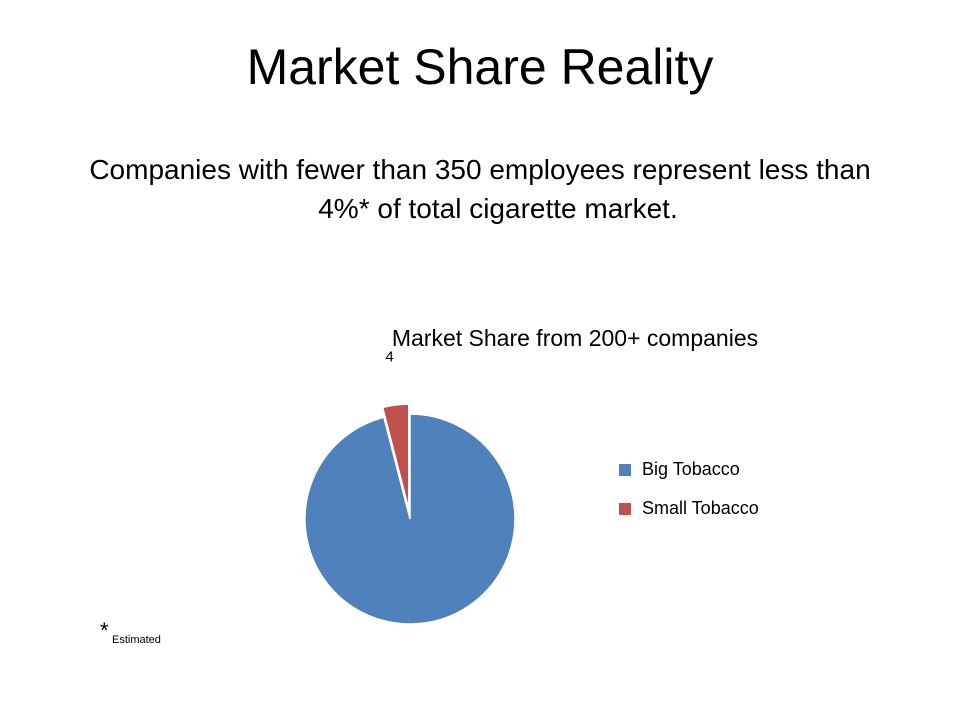  Describe the element at coordinates (136, 640) in the screenshot. I see `footnote-text: Estimated` at that location.